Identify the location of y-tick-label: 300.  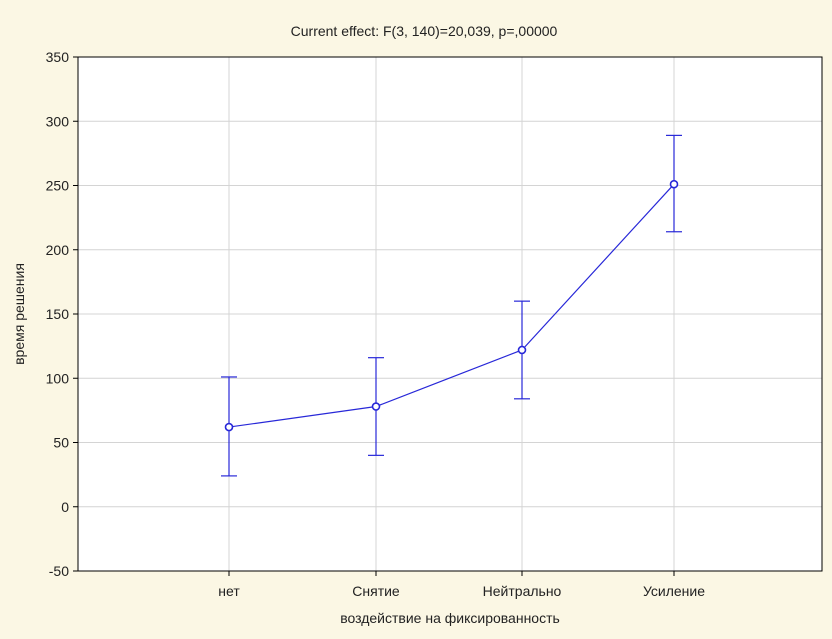
(58, 121).